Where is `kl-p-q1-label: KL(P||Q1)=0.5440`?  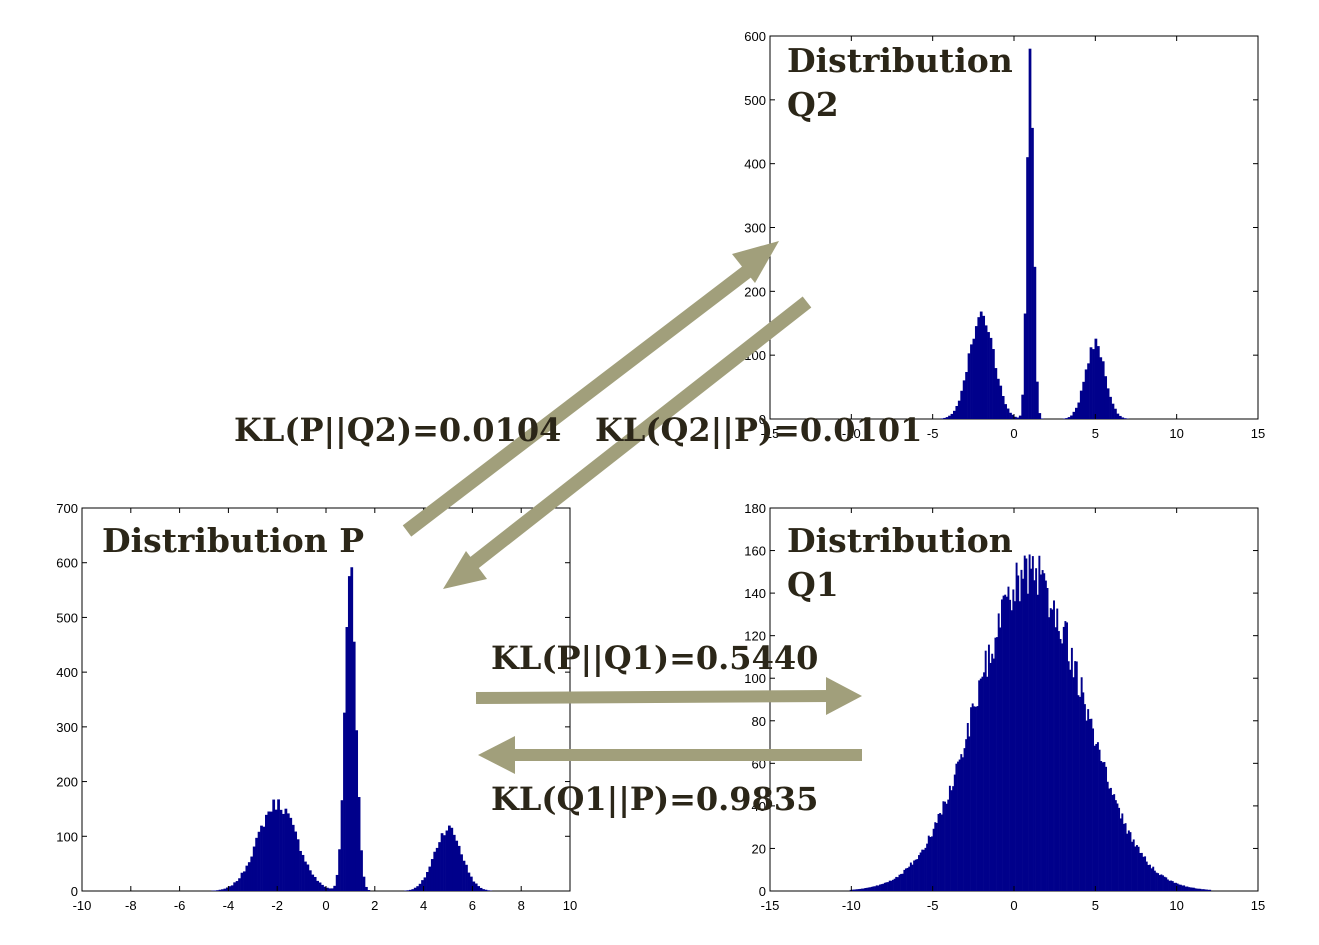 kl-p-q1-label: KL(P||Q1)=0.5440 is located at coordinates (654, 658).